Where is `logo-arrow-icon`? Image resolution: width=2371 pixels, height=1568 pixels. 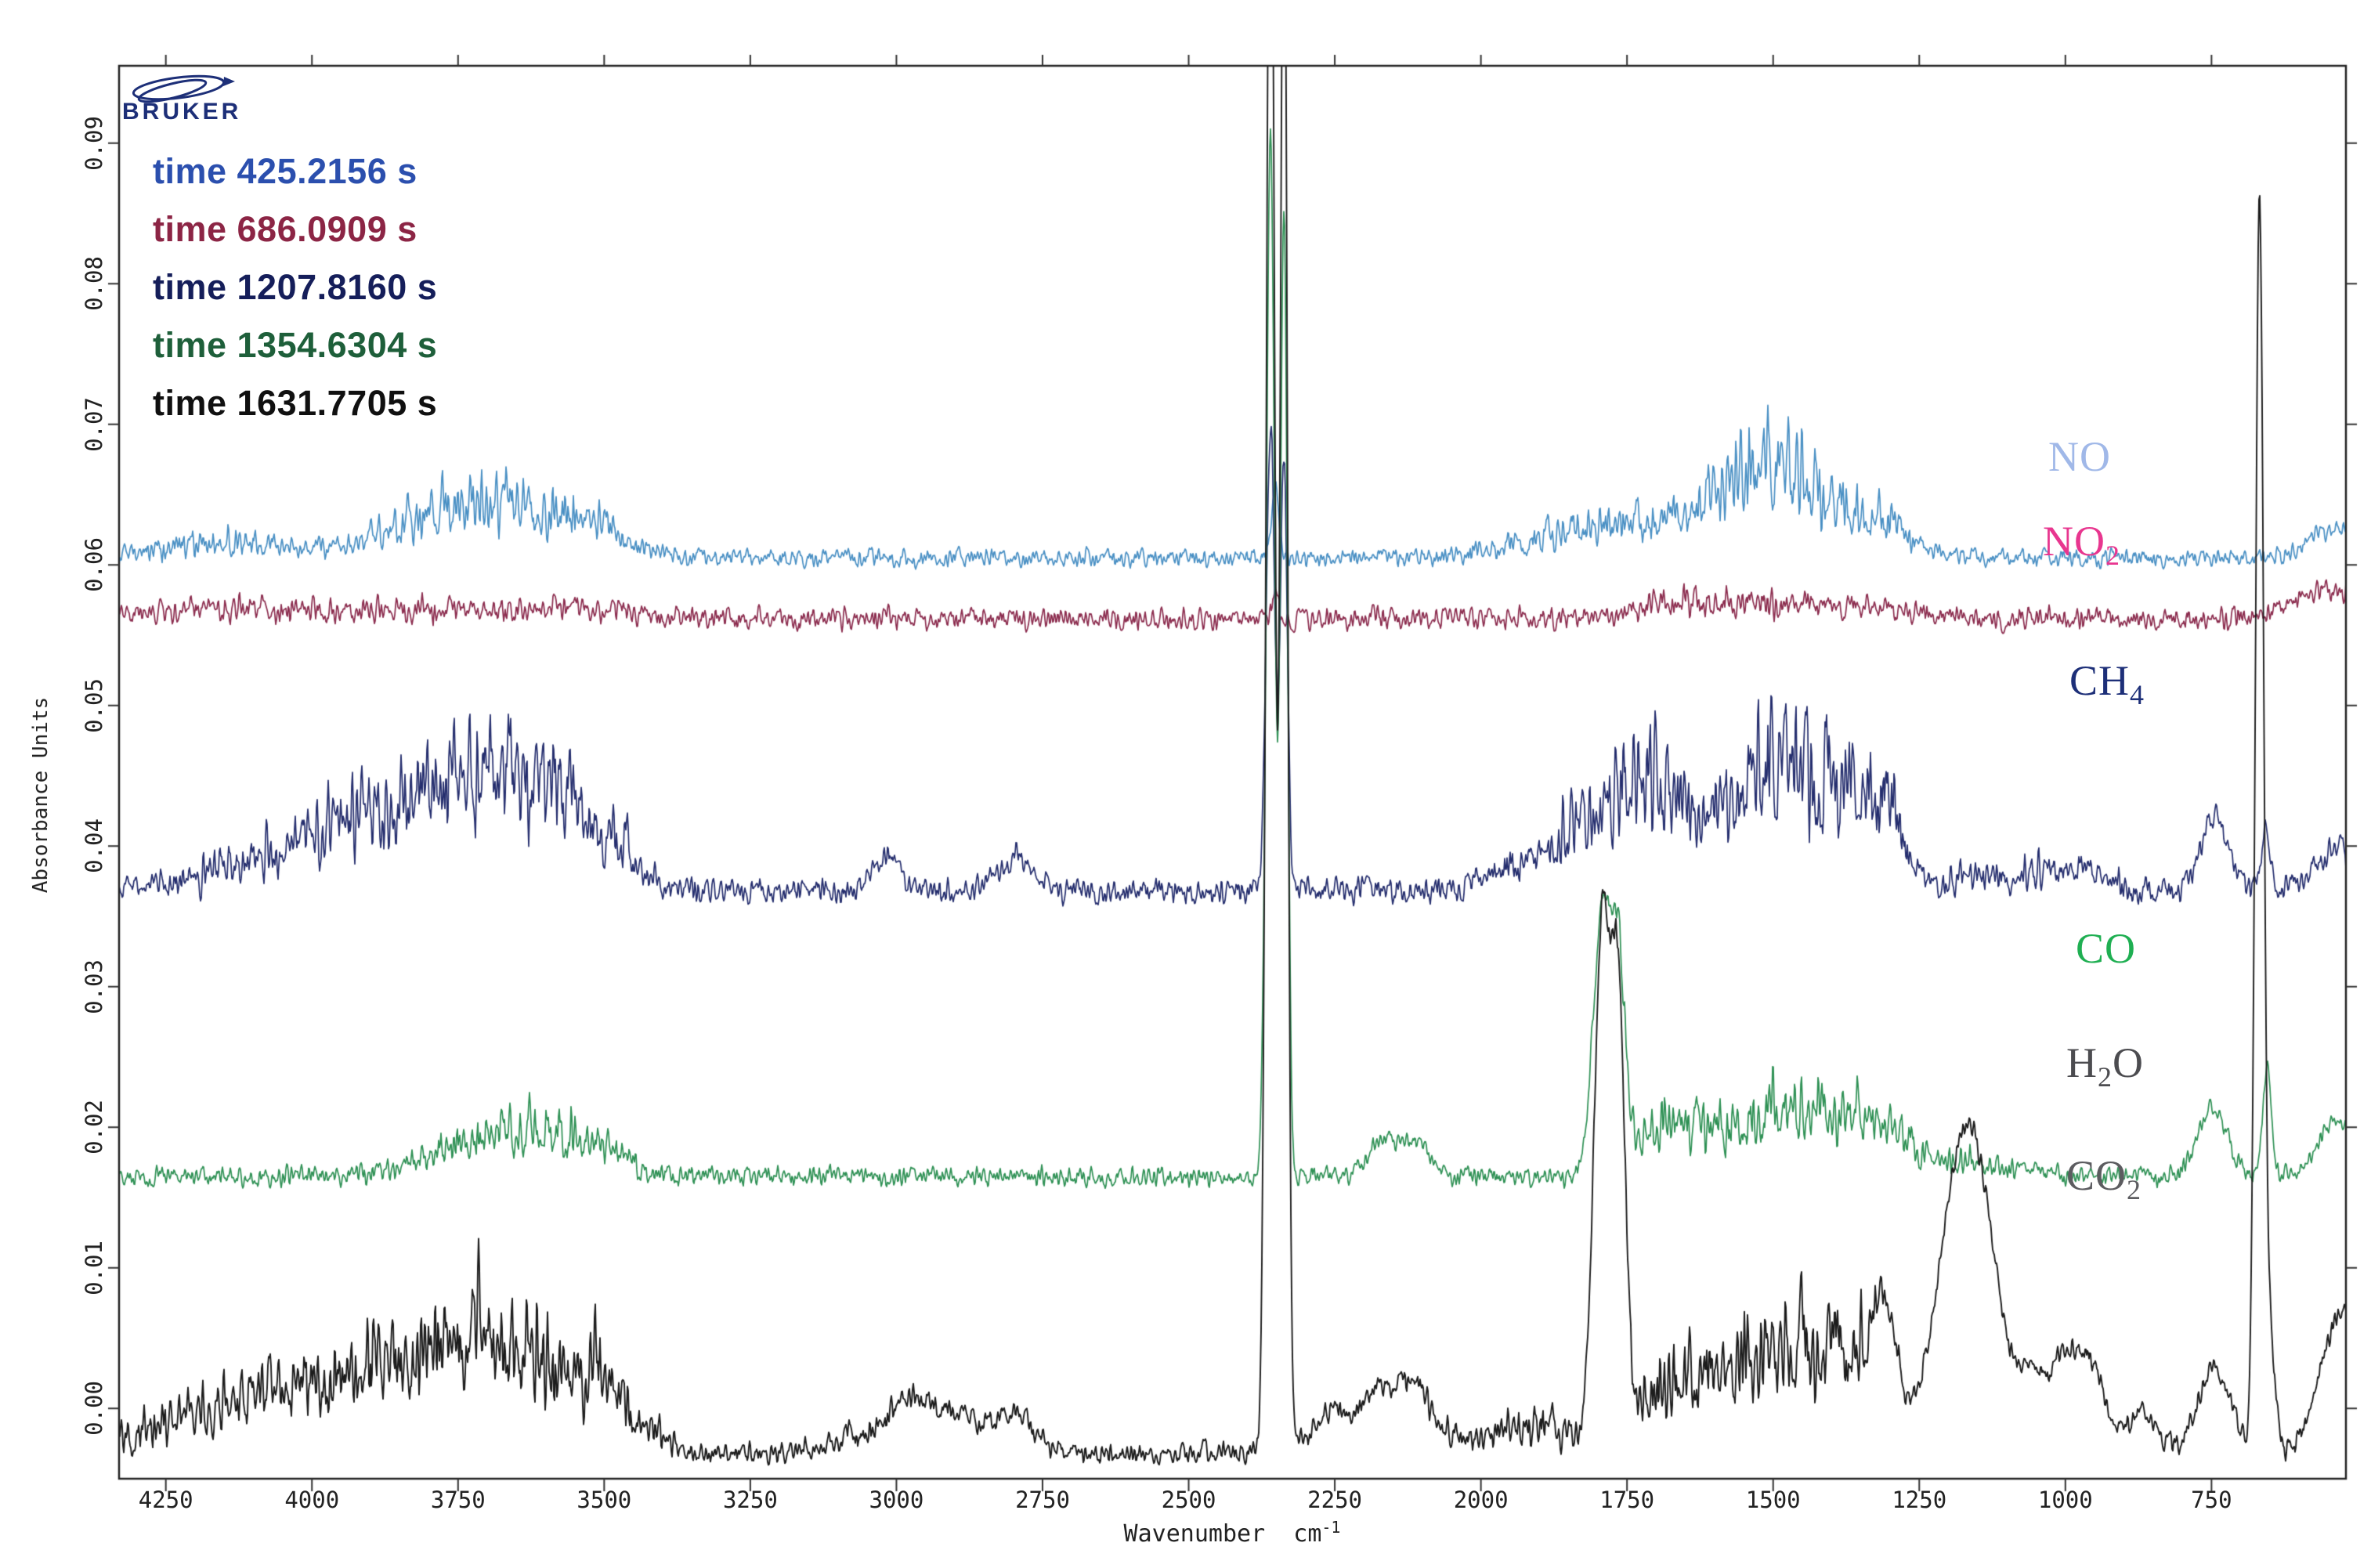 logo-arrow-icon is located at coordinates (229, 81).